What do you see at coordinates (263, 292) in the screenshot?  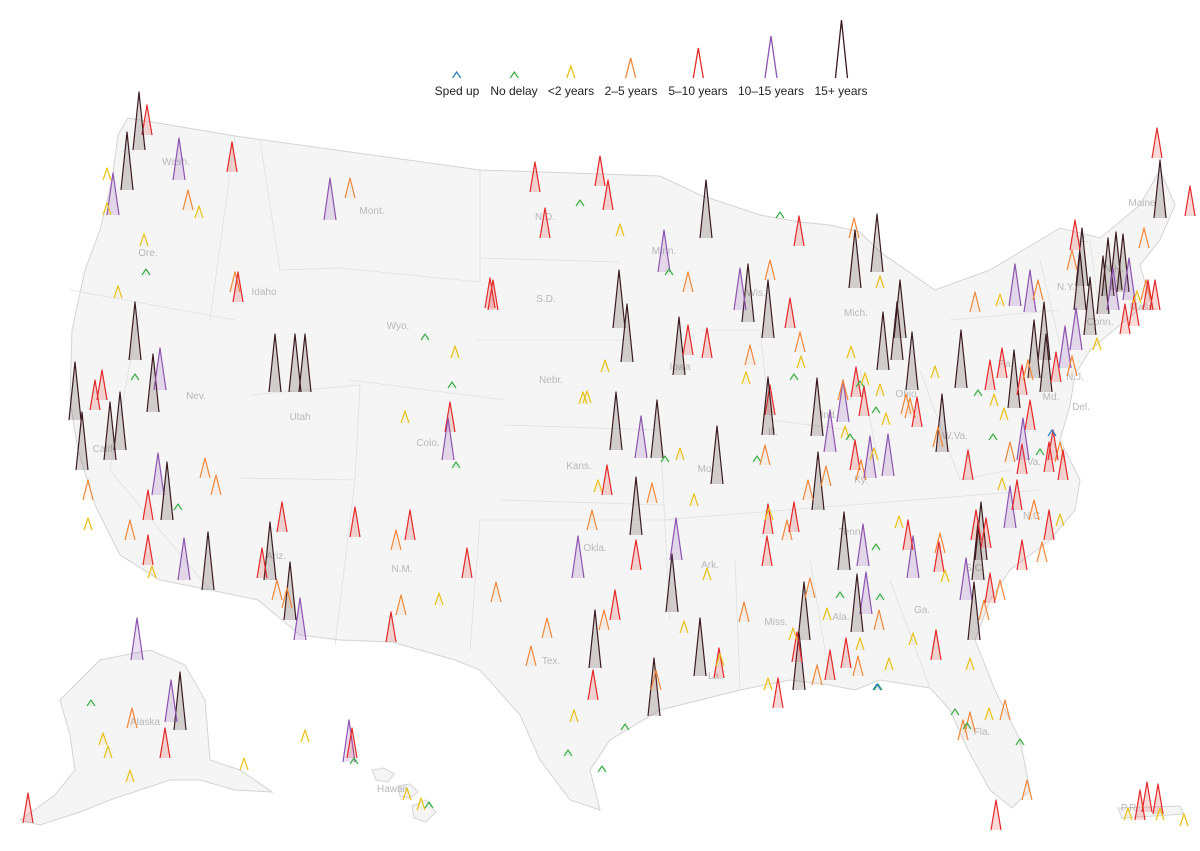 I see `state-label: Idaho` at bounding box center [263, 292].